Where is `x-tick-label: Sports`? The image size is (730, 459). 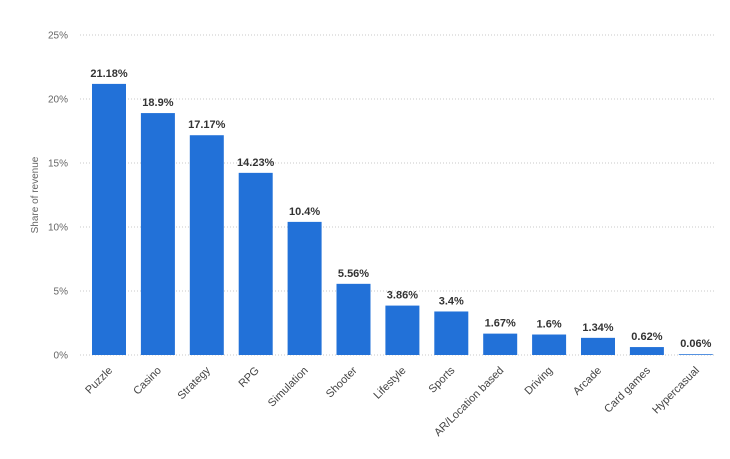
x-tick-label: Sports is located at coordinates (441, 379).